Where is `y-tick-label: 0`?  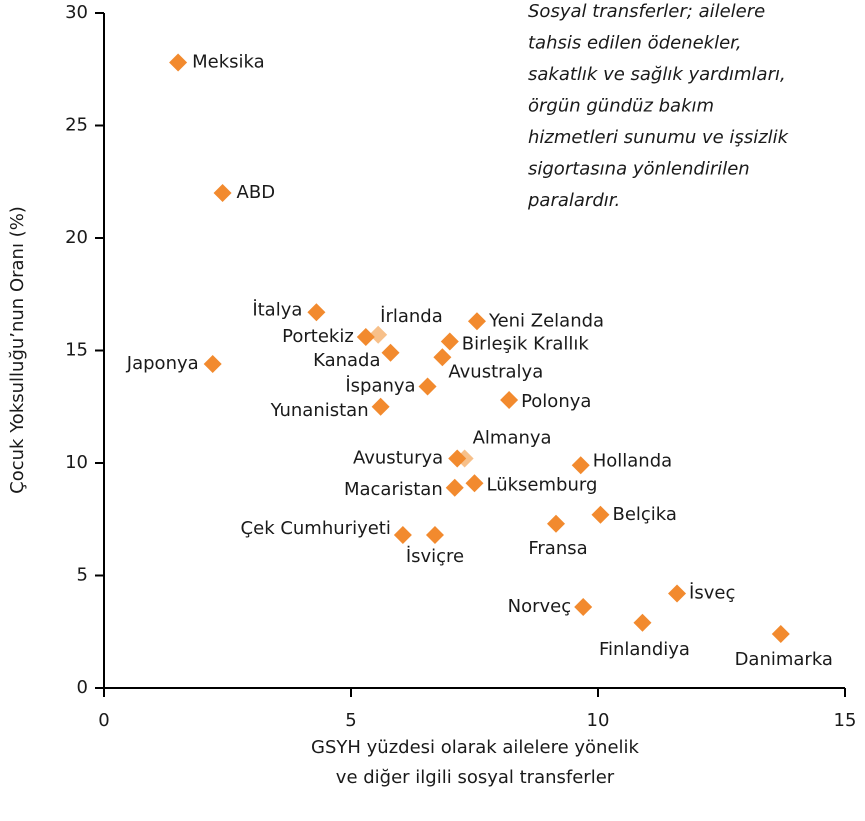 y-tick-label: 0 is located at coordinates (82, 687).